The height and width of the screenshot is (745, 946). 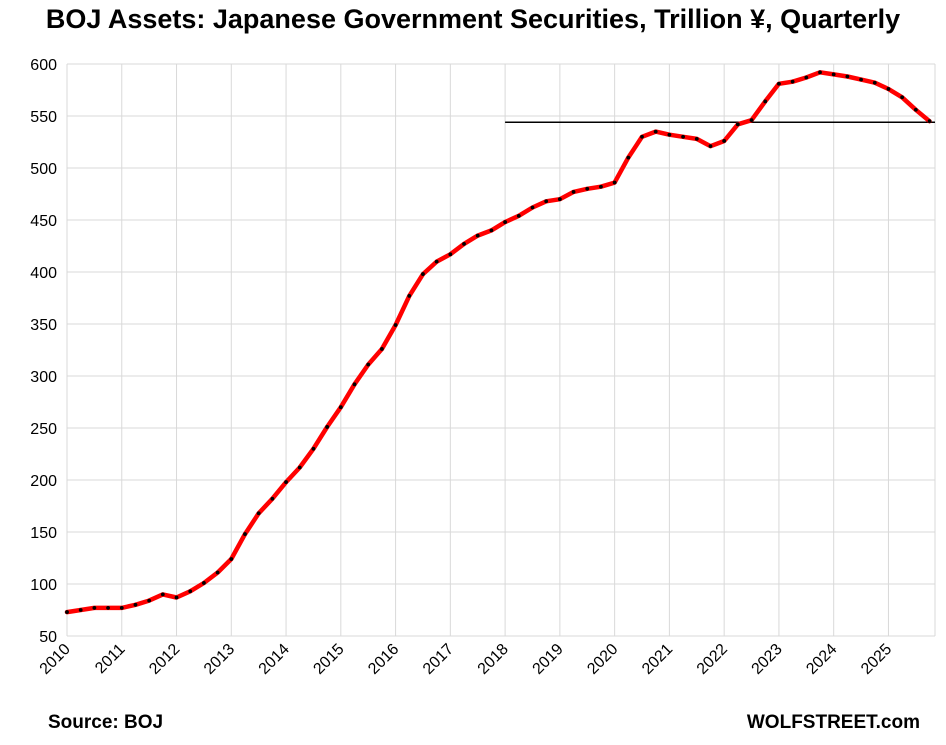 What do you see at coordinates (43, 65) in the screenshot?
I see `y-tick-label: 600` at bounding box center [43, 65].